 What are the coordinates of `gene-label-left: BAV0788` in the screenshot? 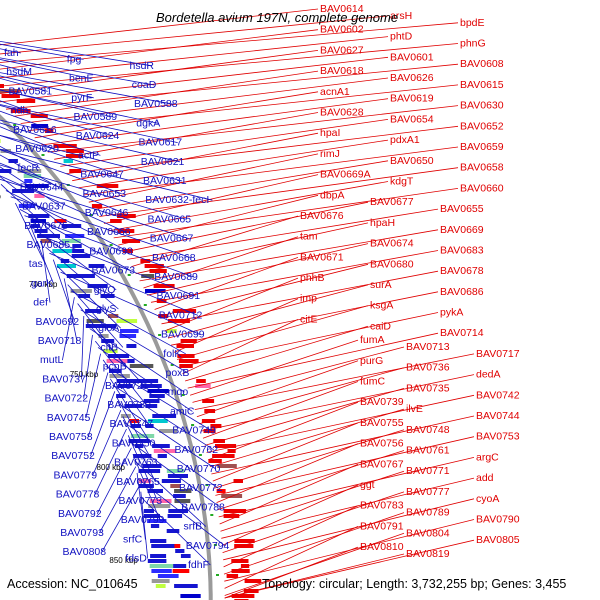 It's located at (203, 507).